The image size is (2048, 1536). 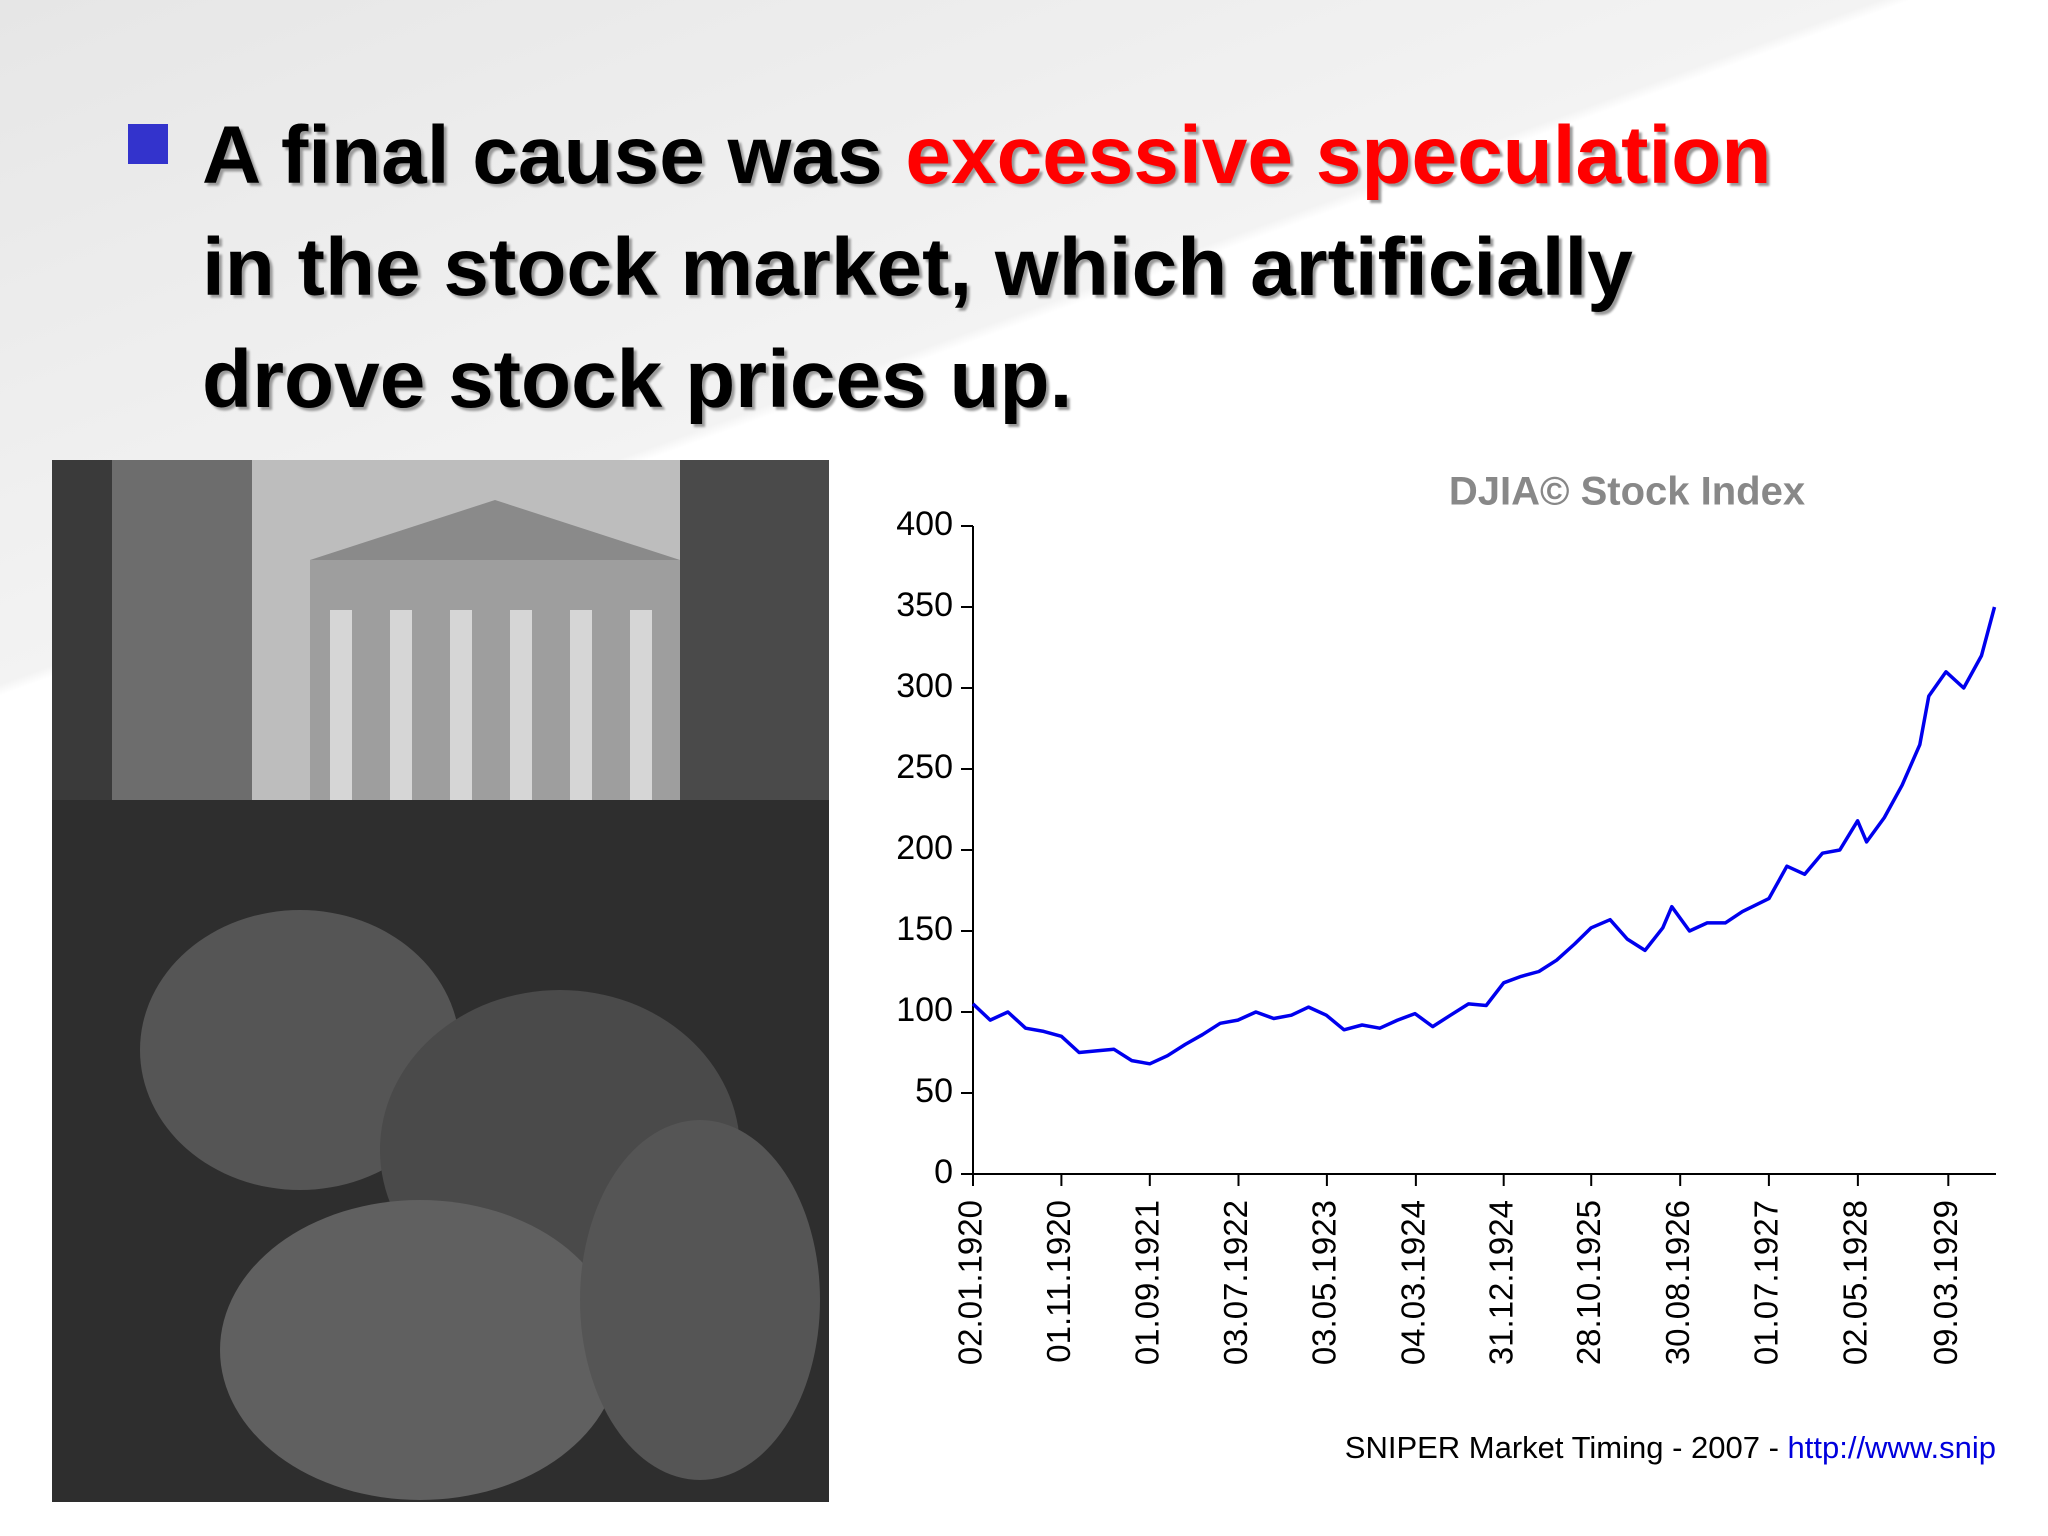 I want to click on text-line: in the stock market, which artificially, so click(x=986, y=268).